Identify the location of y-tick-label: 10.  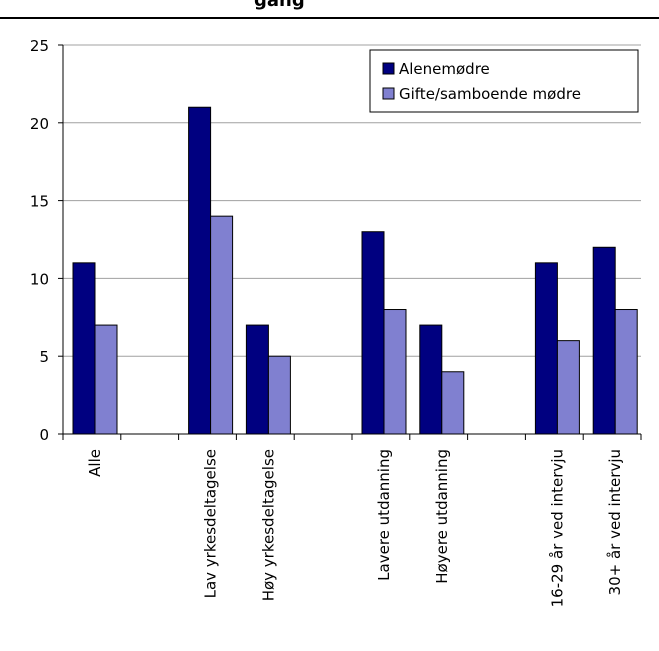
(39, 279).